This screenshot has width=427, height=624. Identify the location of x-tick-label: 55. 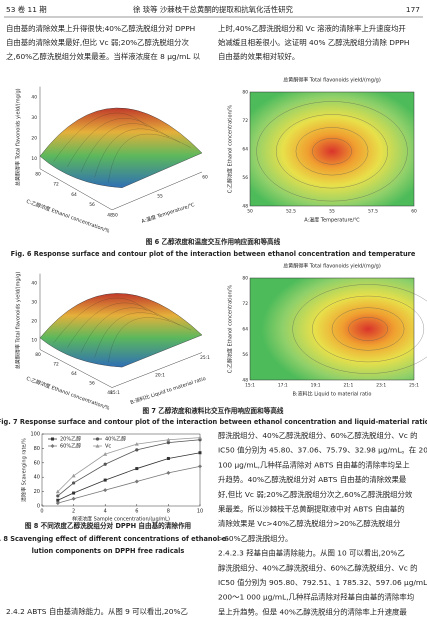
(332, 212).